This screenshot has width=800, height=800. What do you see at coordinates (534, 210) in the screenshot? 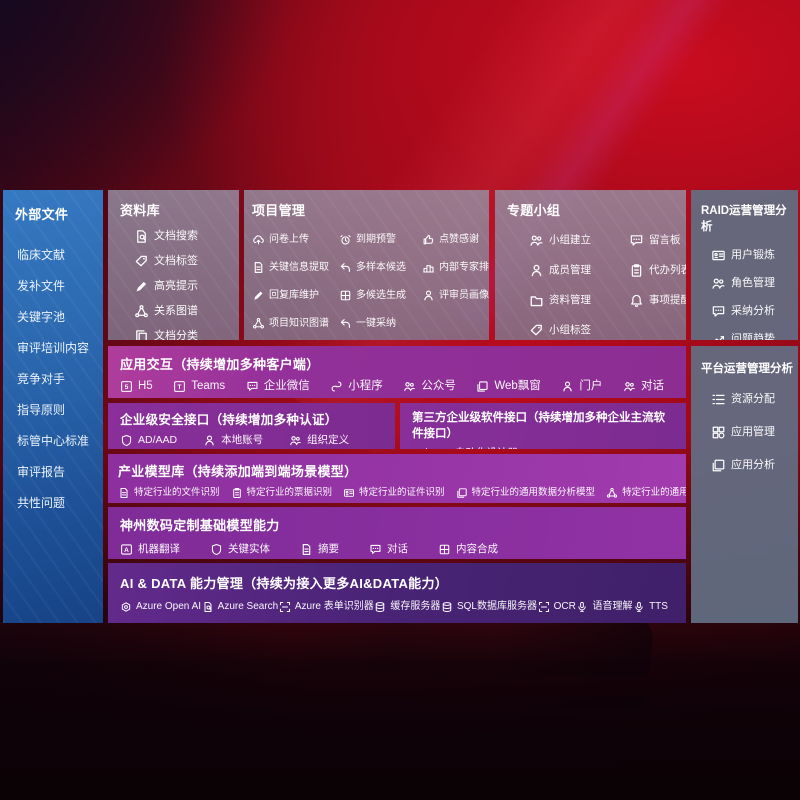
I see `panel-title: 专题小组` at bounding box center [534, 210].